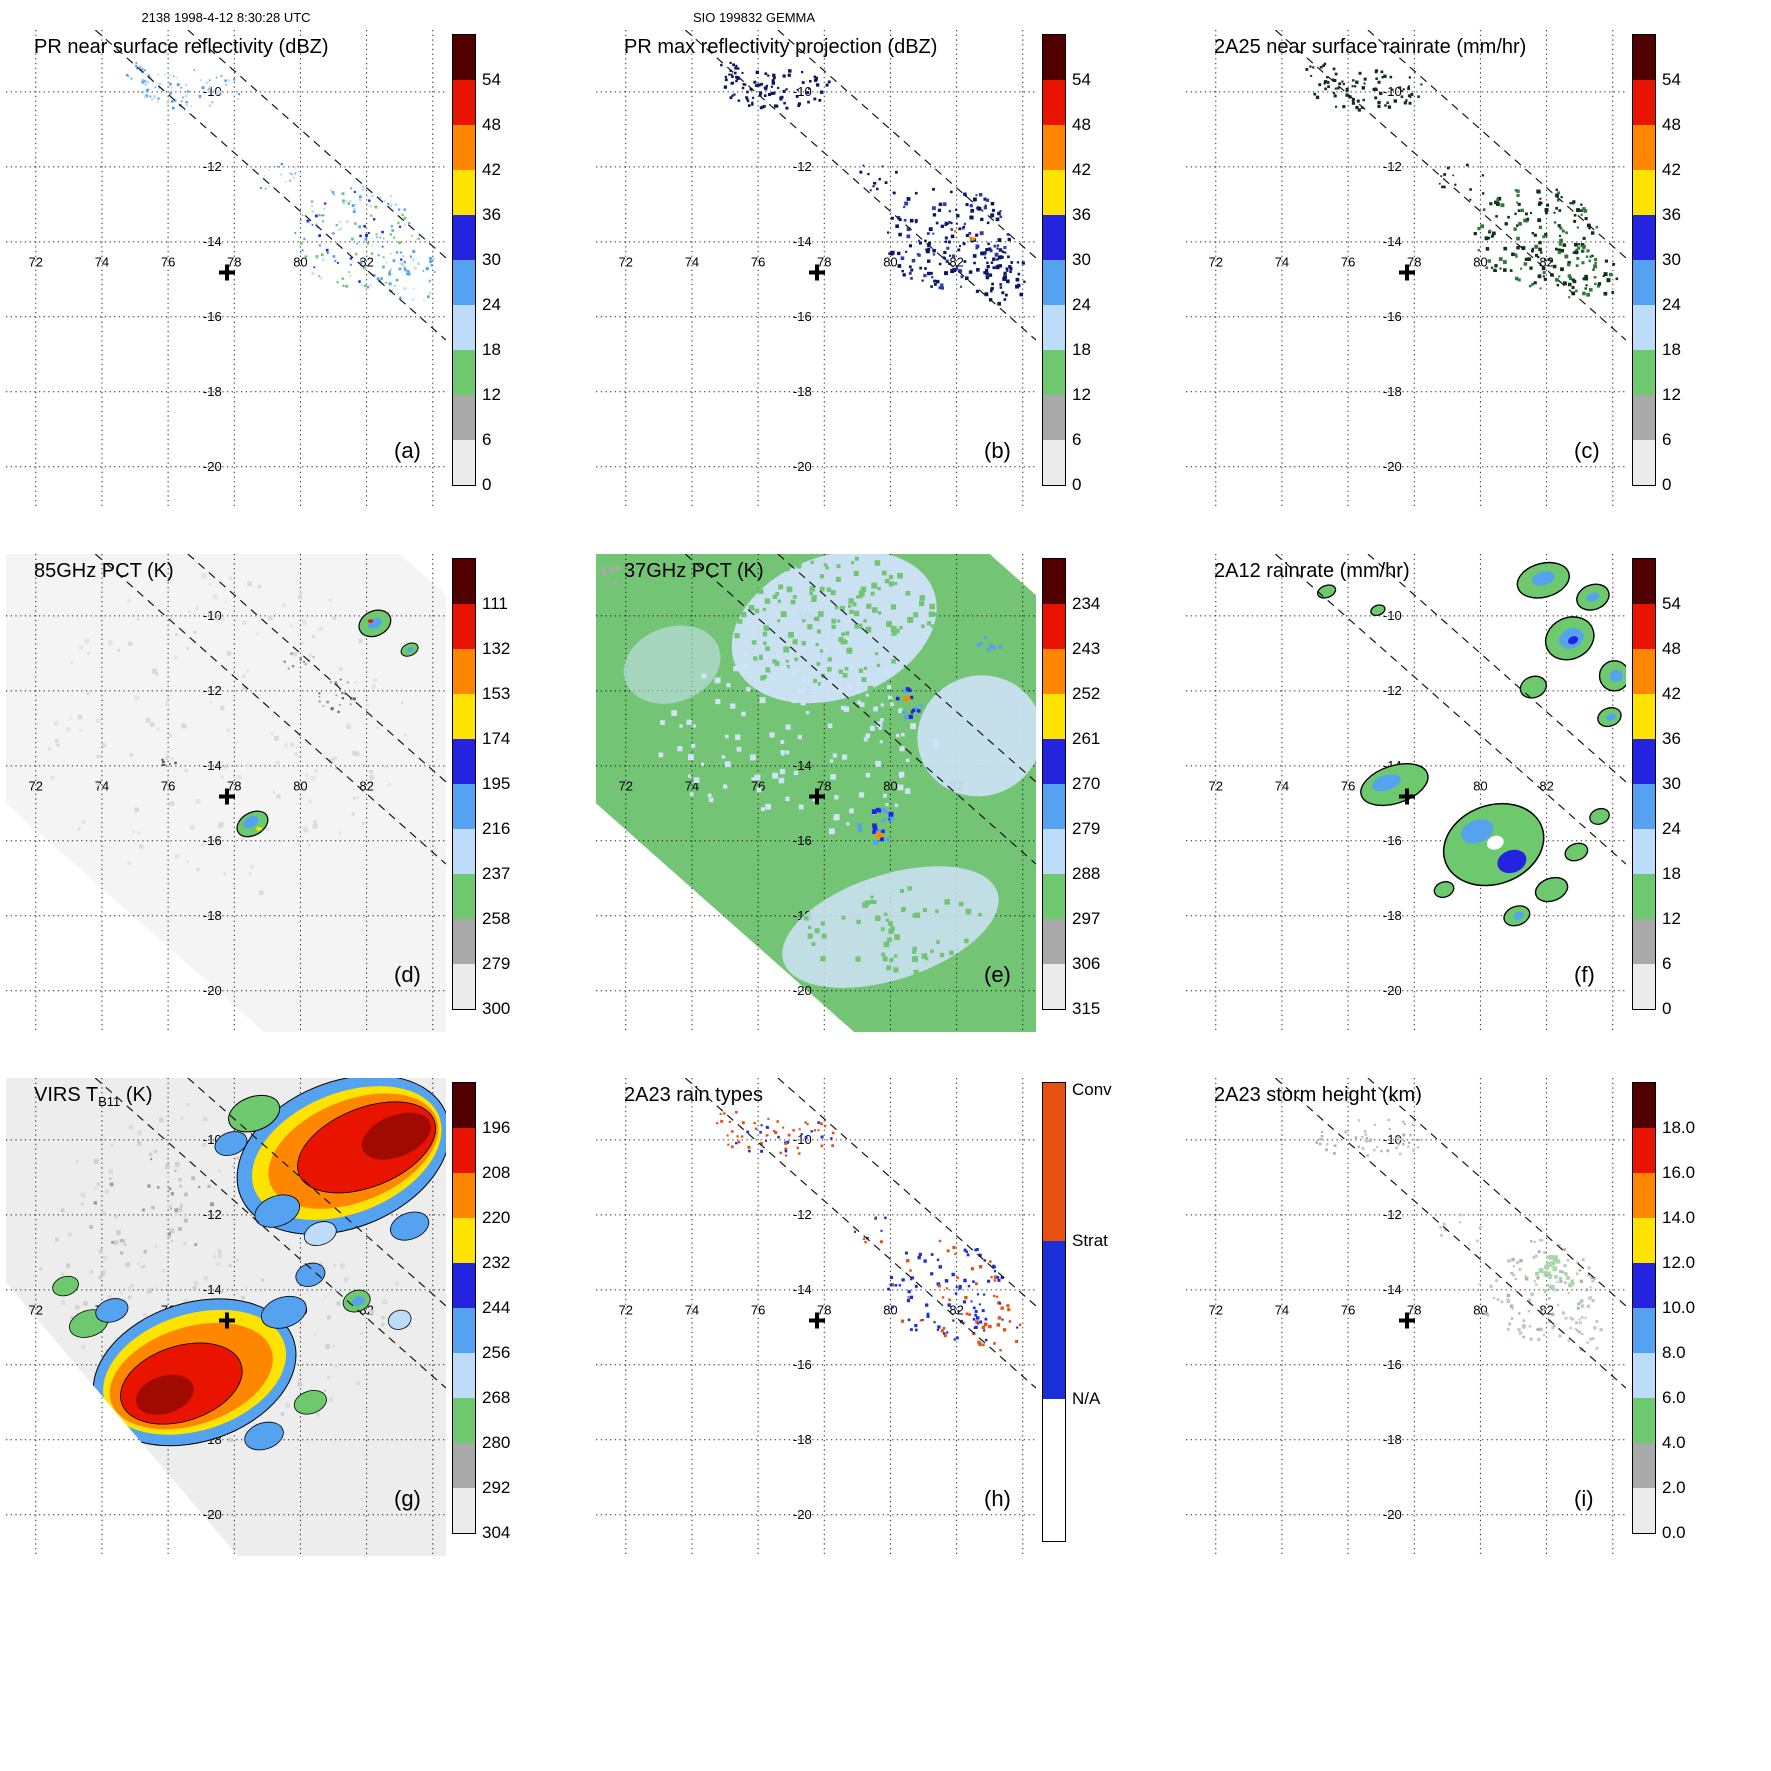 This screenshot has height=1771, width=1771. What do you see at coordinates (496, 783) in the screenshot?
I see `cbar-tick-label: 195` at bounding box center [496, 783].